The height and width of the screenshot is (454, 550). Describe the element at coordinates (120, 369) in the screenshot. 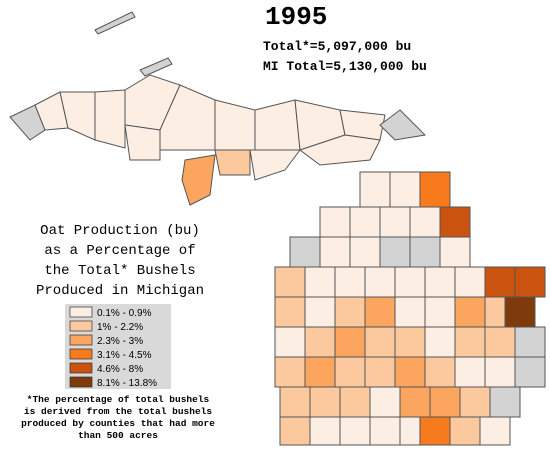

I see `legend-label: 4.6% - 8%` at that location.